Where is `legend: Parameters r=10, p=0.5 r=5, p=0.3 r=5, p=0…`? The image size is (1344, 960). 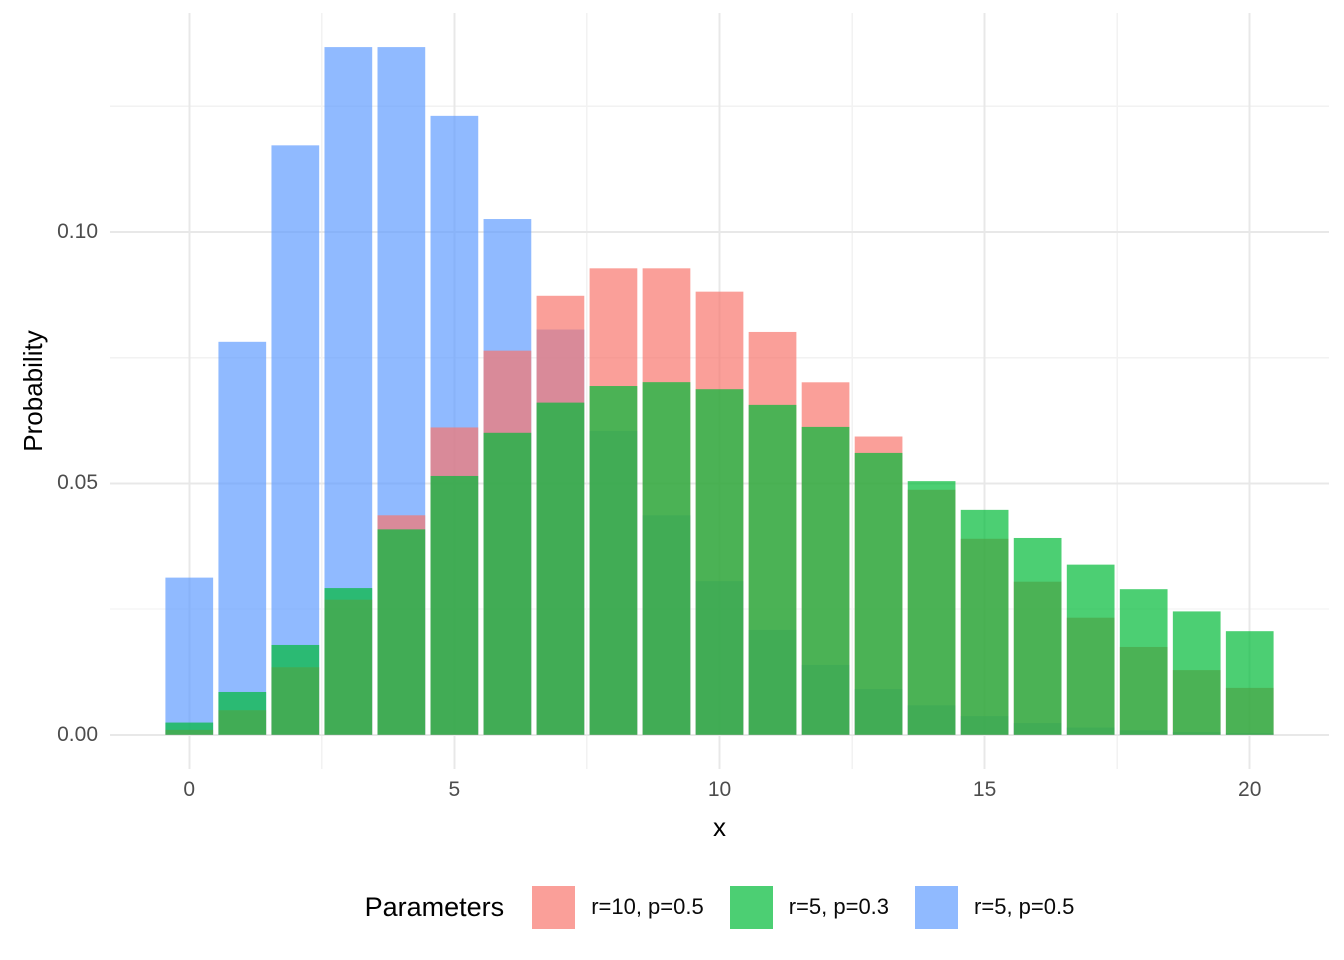 legend: Parameters r=10, p=0.5 r=5, p=0.3 r=5, p=0… is located at coordinates (719, 907).